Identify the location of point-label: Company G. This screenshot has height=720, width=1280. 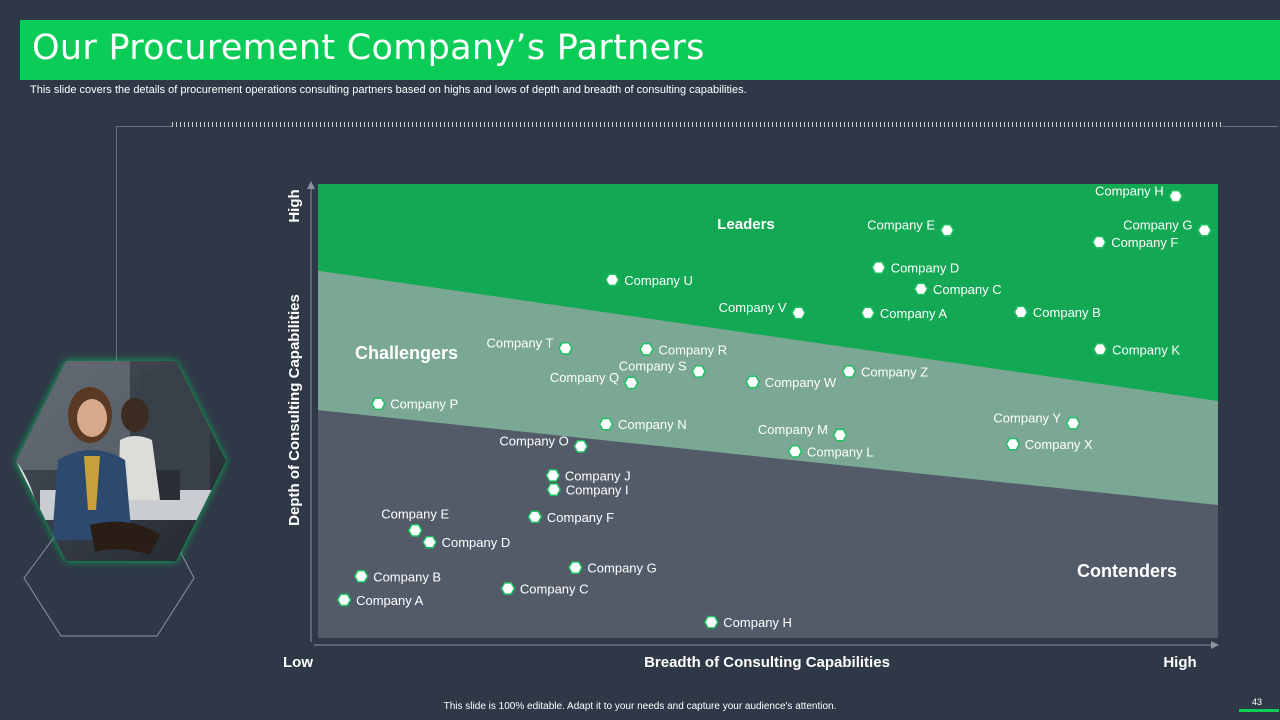
(621, 568).